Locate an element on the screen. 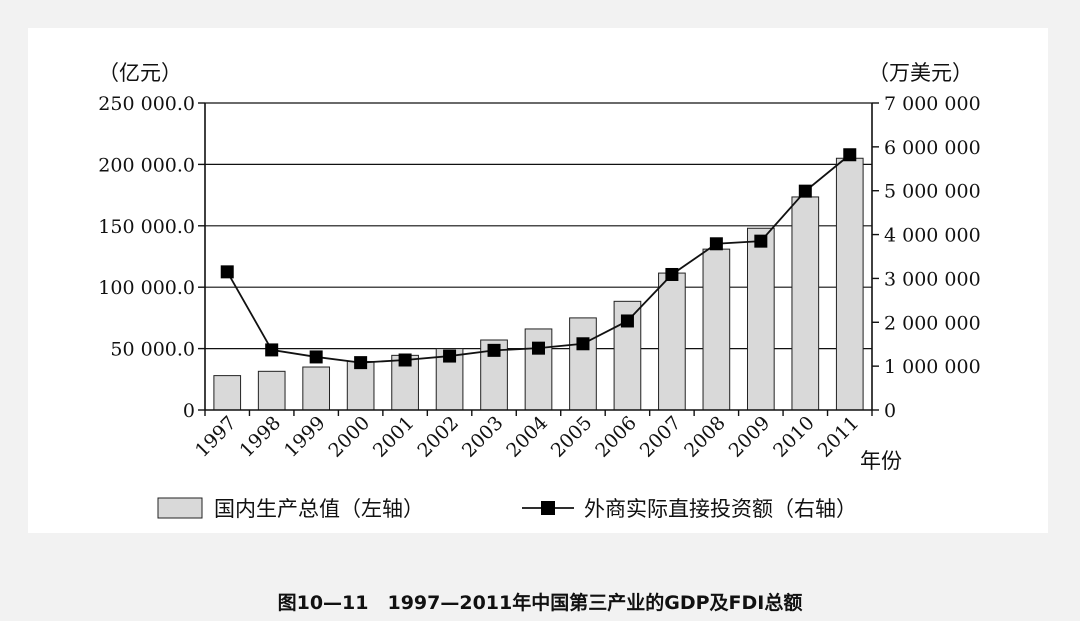 The width and height of the screenshot is (1080, 621). fdi-point-1997 is located at coordinates (227, 272).